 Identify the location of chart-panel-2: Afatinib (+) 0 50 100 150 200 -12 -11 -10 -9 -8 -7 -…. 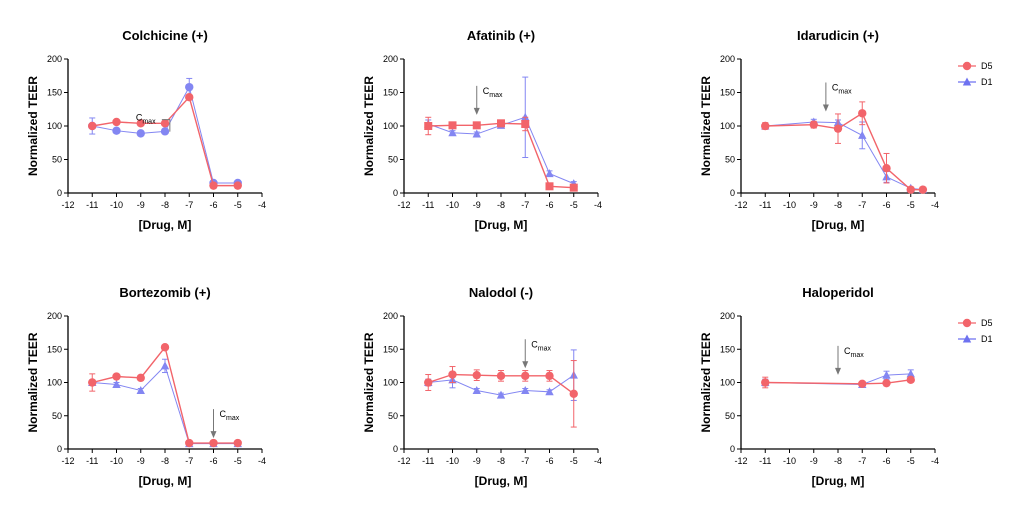
(482, 130).